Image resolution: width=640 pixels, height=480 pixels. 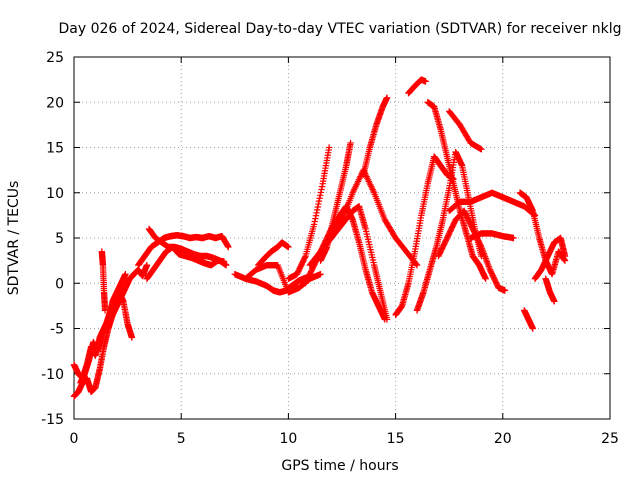 What do you see at coordinates (529, 319) in the screenshot?
I see `series-end-c` at bounding box center [529, 319].